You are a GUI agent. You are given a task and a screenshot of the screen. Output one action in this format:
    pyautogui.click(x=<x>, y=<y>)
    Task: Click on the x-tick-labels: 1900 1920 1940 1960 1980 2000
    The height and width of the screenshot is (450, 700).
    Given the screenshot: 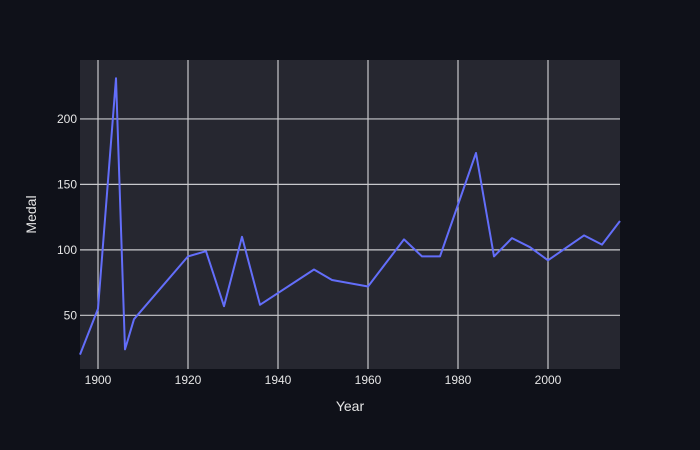 What is the action you would take?
    pyautogui.click(x=323, y=380)
    